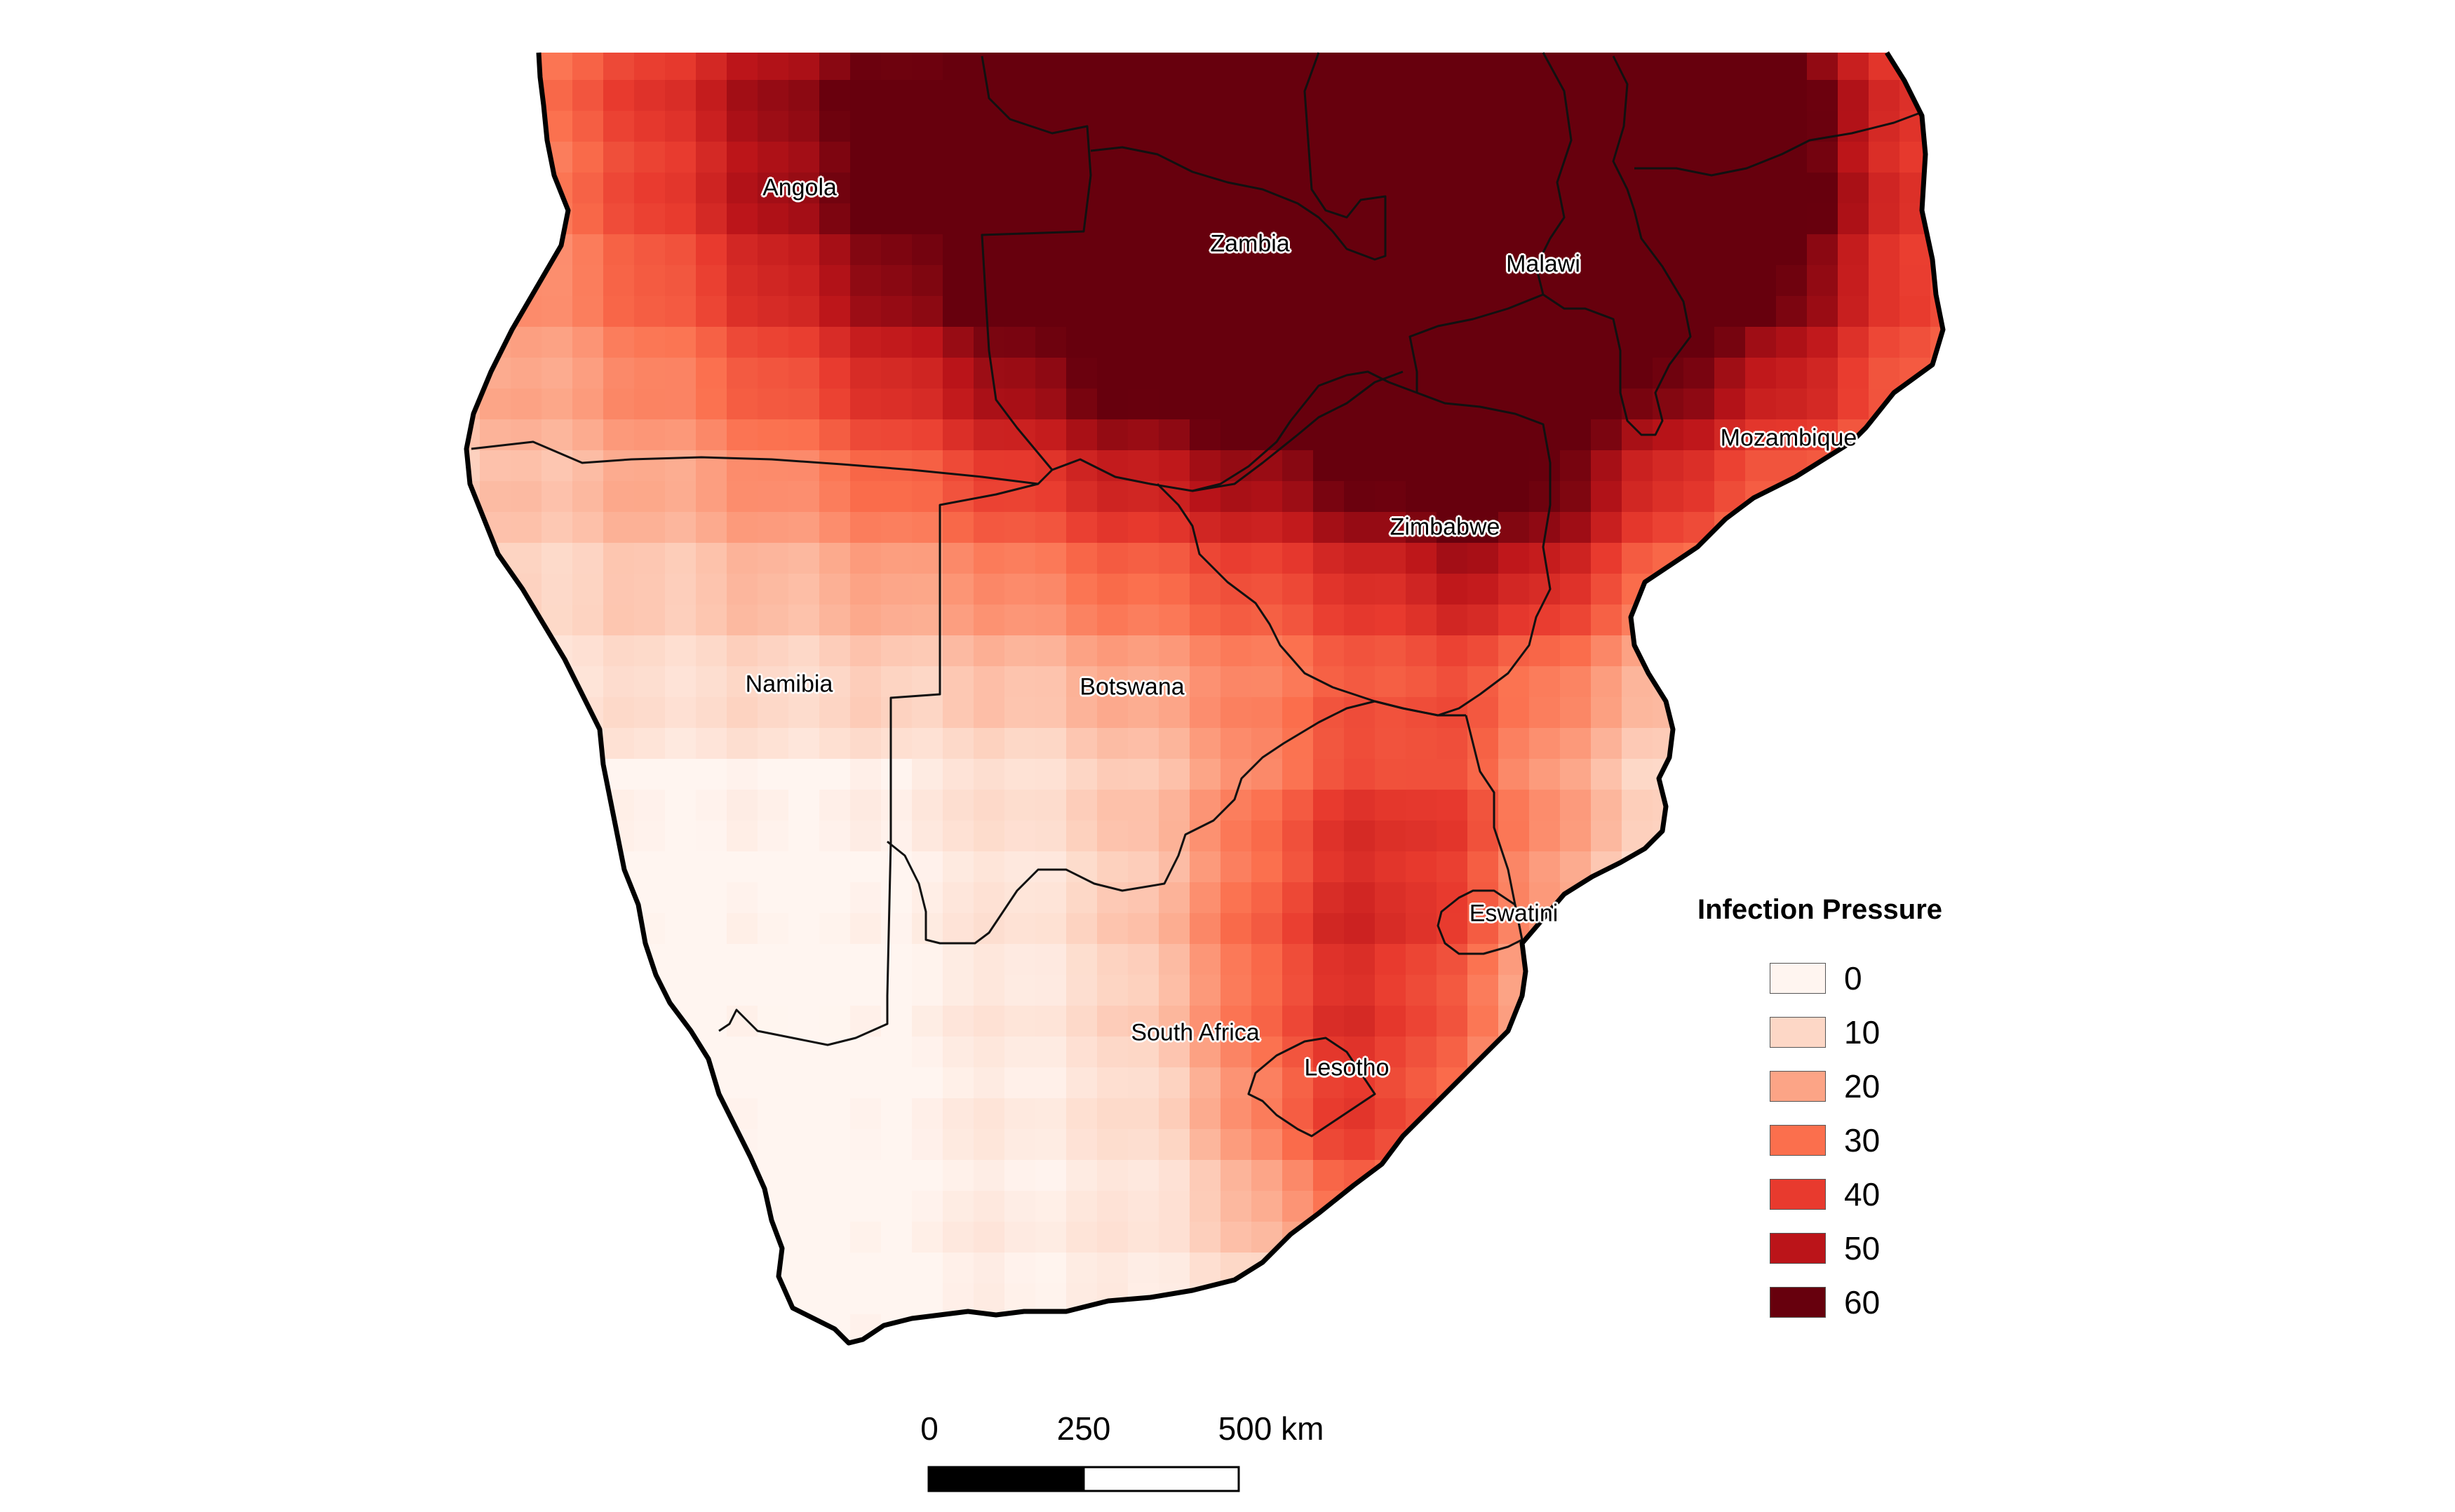 The height and width of the screenshot is (1512, 2455). I want to click on legend-swatch, so click(1798, 1140).